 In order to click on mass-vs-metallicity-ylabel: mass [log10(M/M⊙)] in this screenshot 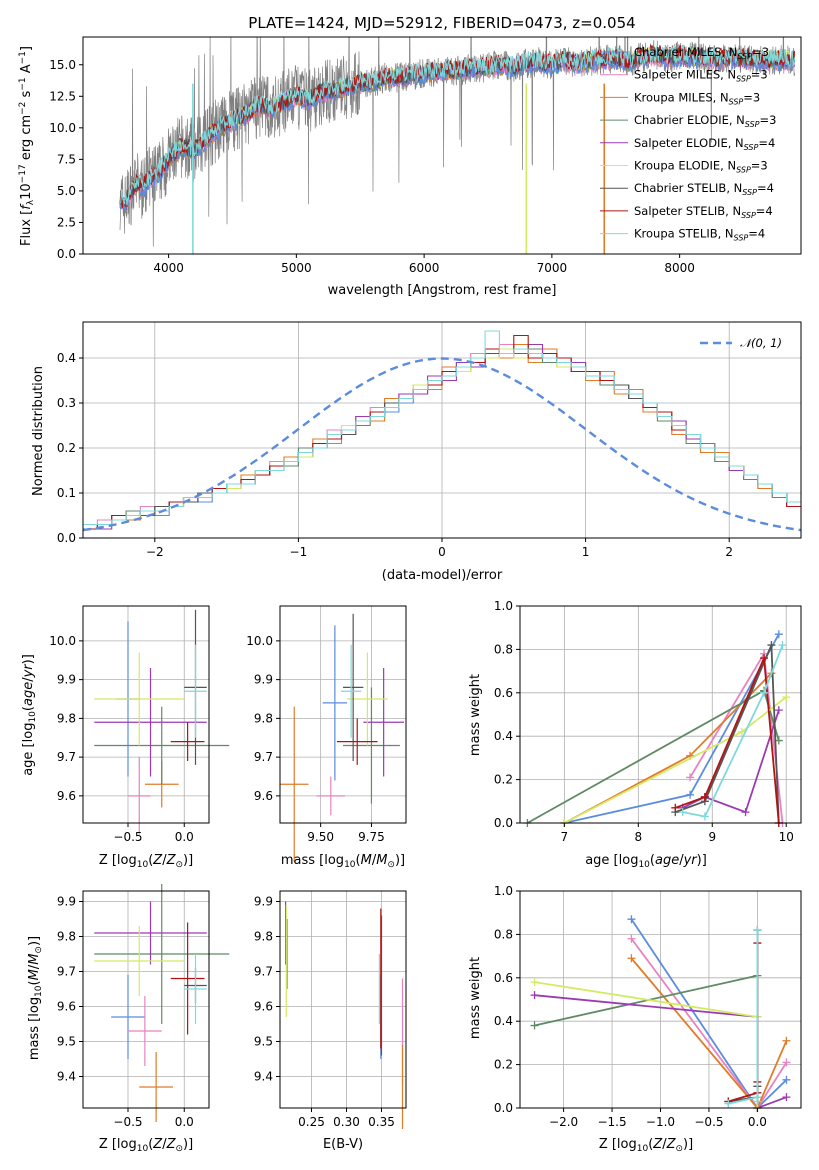, I will do `click(35, 998)`.